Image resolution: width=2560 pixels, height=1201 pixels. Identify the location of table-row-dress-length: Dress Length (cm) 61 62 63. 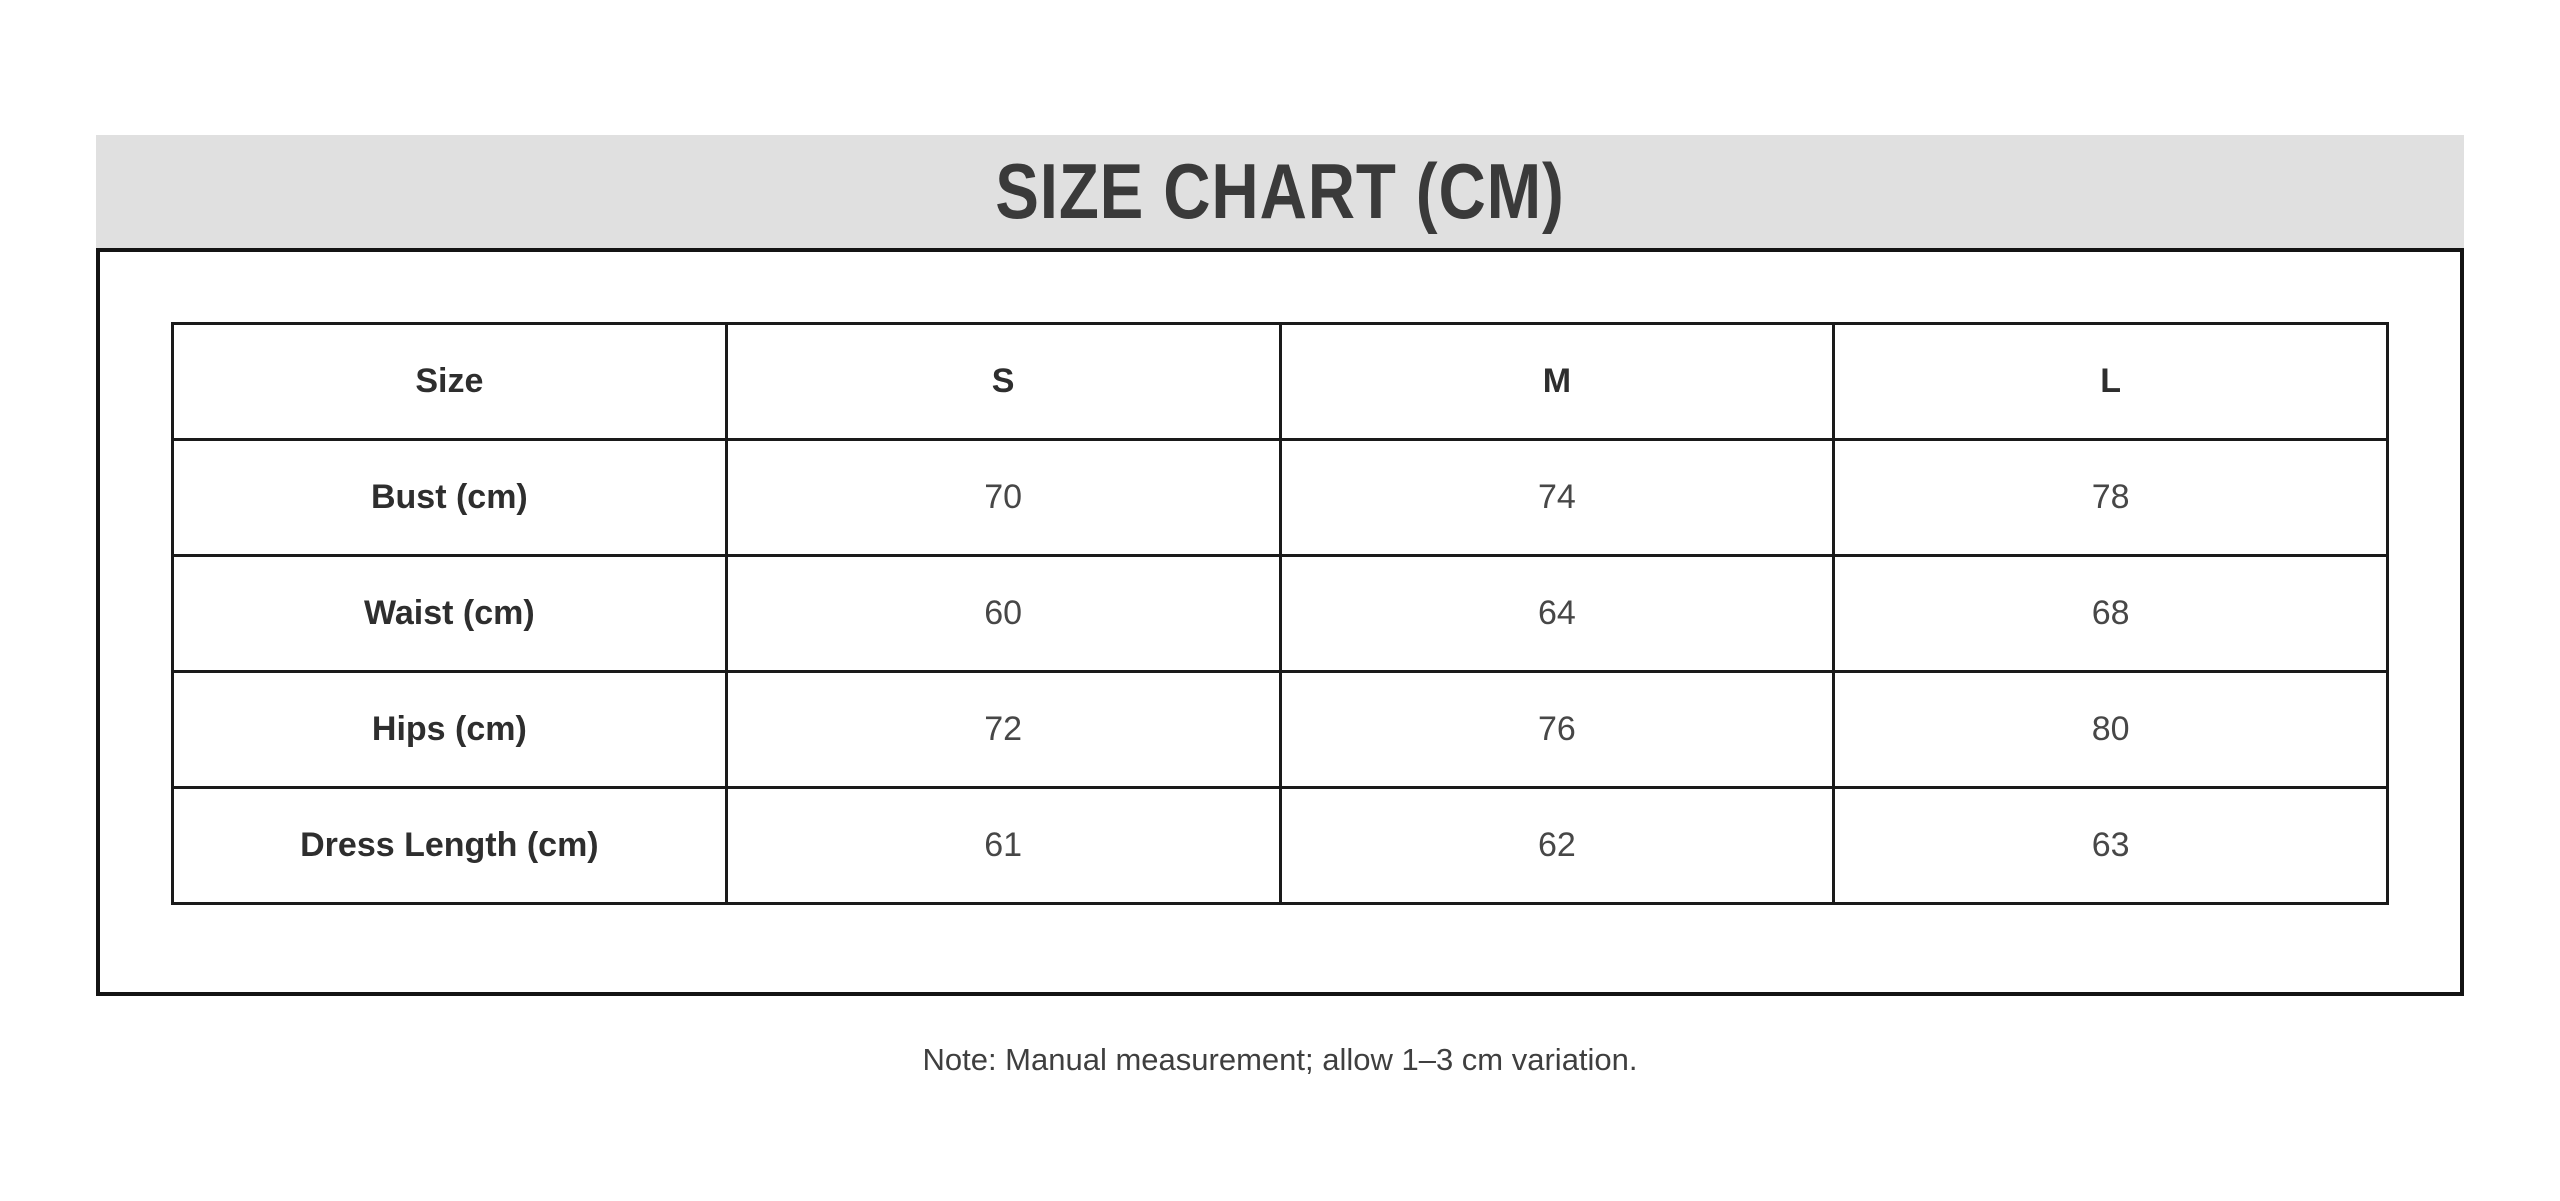
(1280, 845).